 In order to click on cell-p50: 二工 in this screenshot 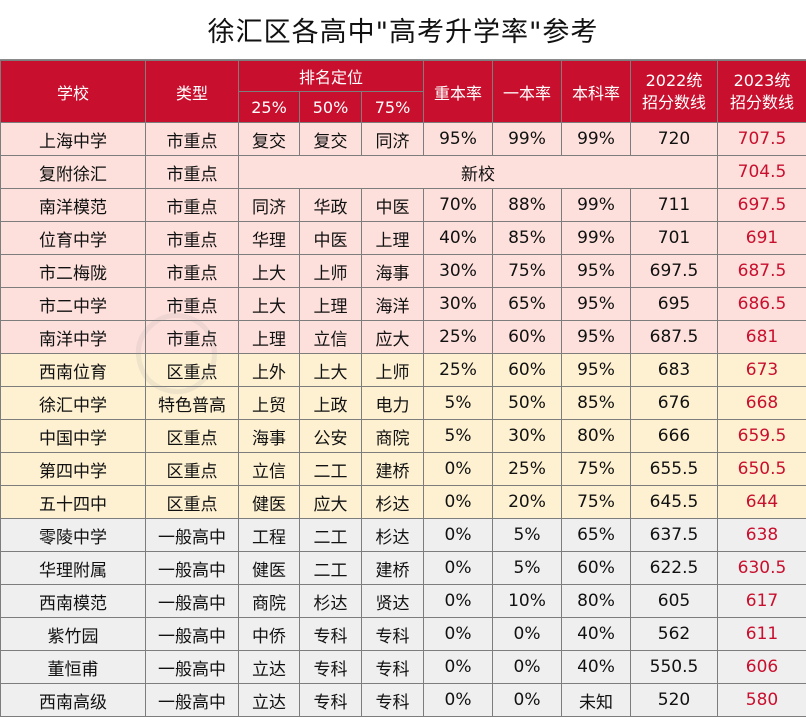, I will do `click(330, 568)`.